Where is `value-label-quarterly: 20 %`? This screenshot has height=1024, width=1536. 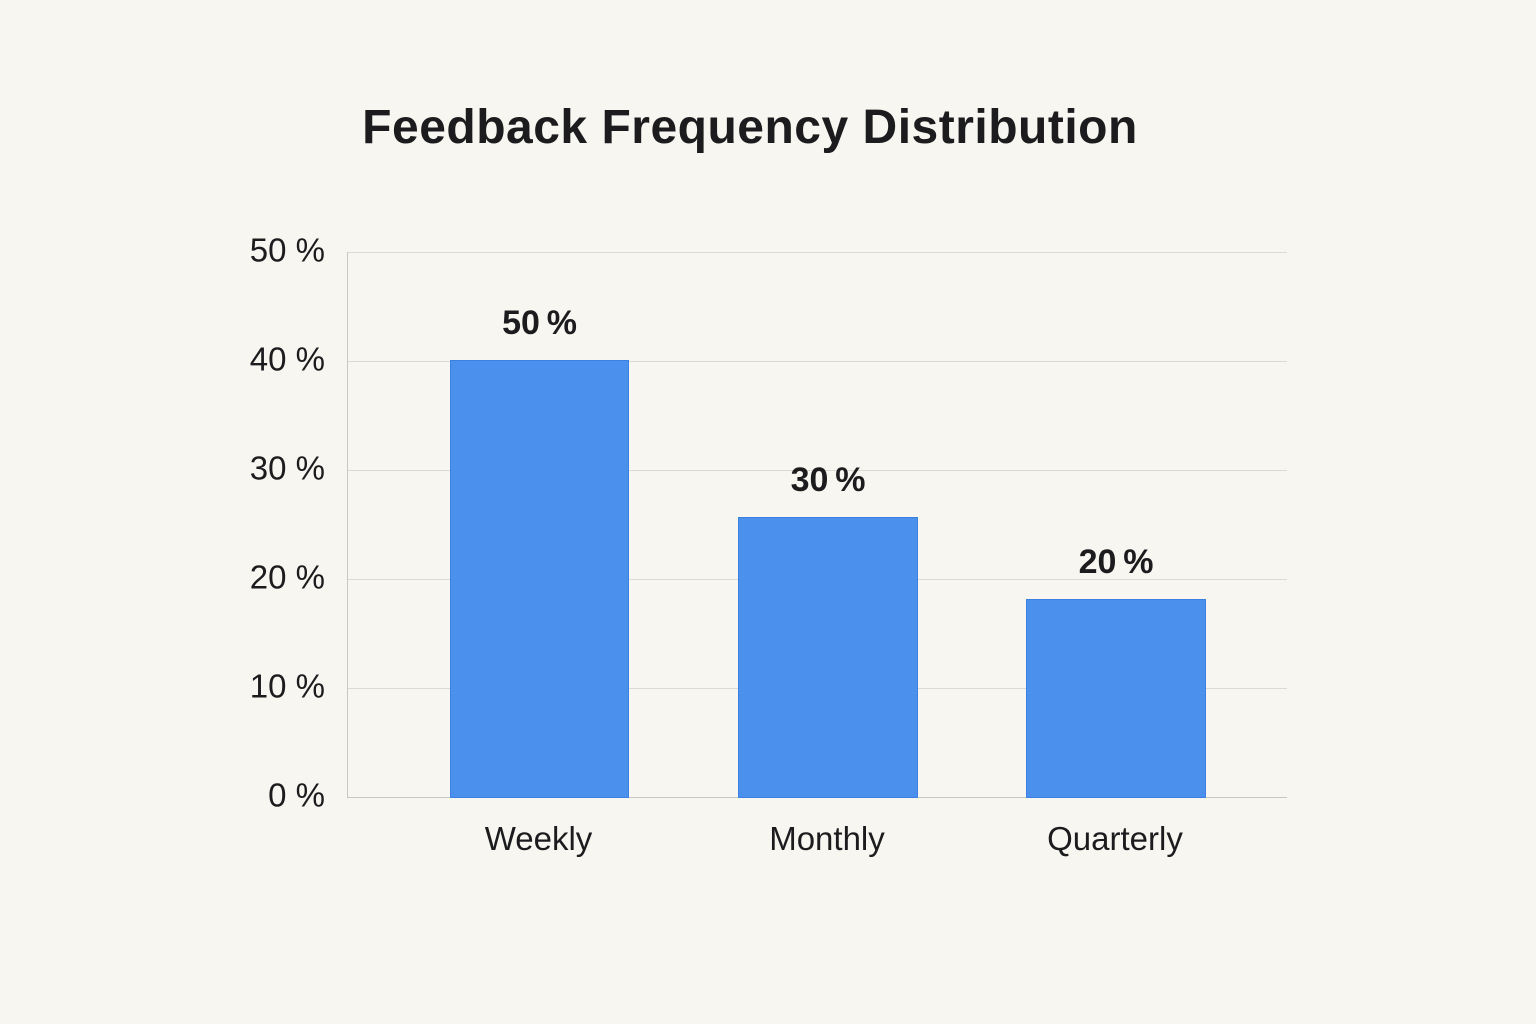
value-label-quarterly: 20 % is located at coordinates (1116, 562).